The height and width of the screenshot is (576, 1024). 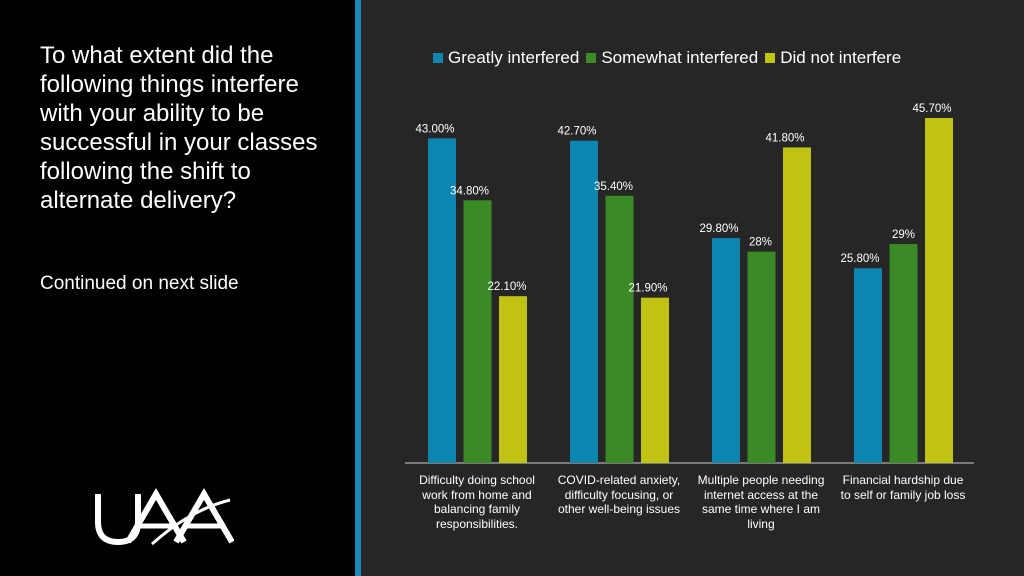 What do you see at coordinates (576, 132) in the screenshot?
I see `data-label-0-1: 42.70%` at bounding box center [576, 132].